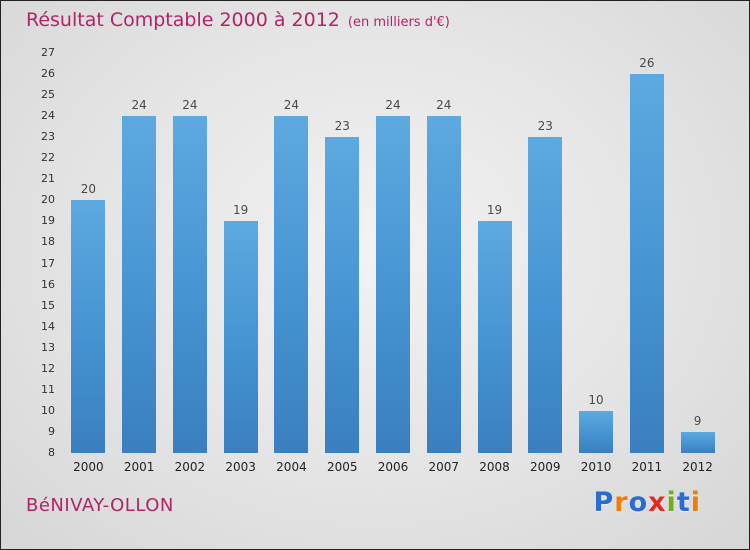  Describe the element at coordinates (342, 467) in the screenshot. I see `x-axis-label: 2005` at that location.